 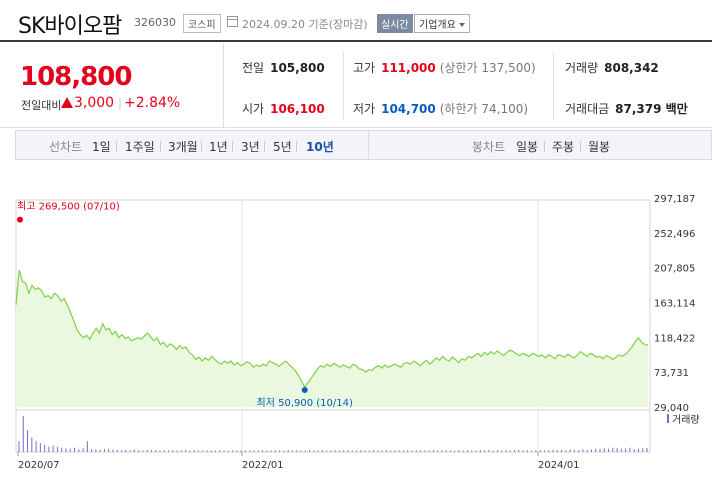 What do you see at coordinates (674, 338) in the screenshot?
I see `y-tick-label: 118,422` at bounding box center [674, 338].